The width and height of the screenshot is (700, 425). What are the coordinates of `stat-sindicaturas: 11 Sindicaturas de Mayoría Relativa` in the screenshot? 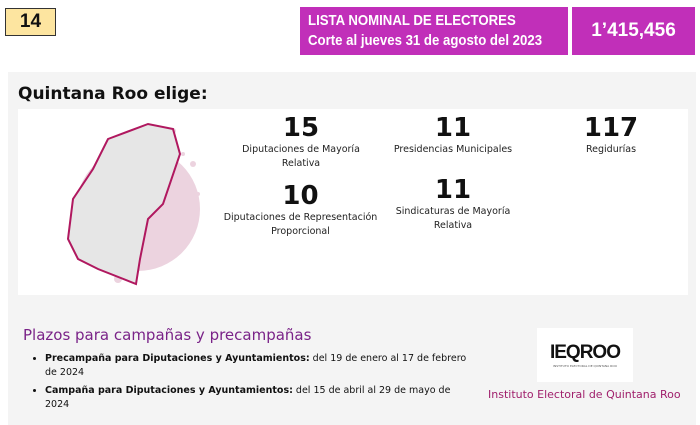 It's located at (453, 203).